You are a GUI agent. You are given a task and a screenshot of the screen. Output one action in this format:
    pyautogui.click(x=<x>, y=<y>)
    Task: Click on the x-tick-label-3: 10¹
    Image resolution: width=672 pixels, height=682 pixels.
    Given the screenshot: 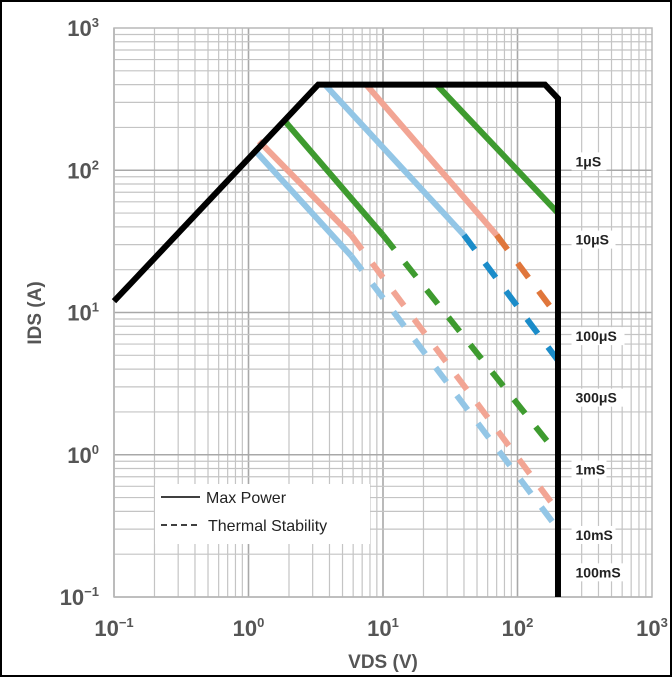 What is the action you would take?
    pyautogui.click(x=383, y=628)
    